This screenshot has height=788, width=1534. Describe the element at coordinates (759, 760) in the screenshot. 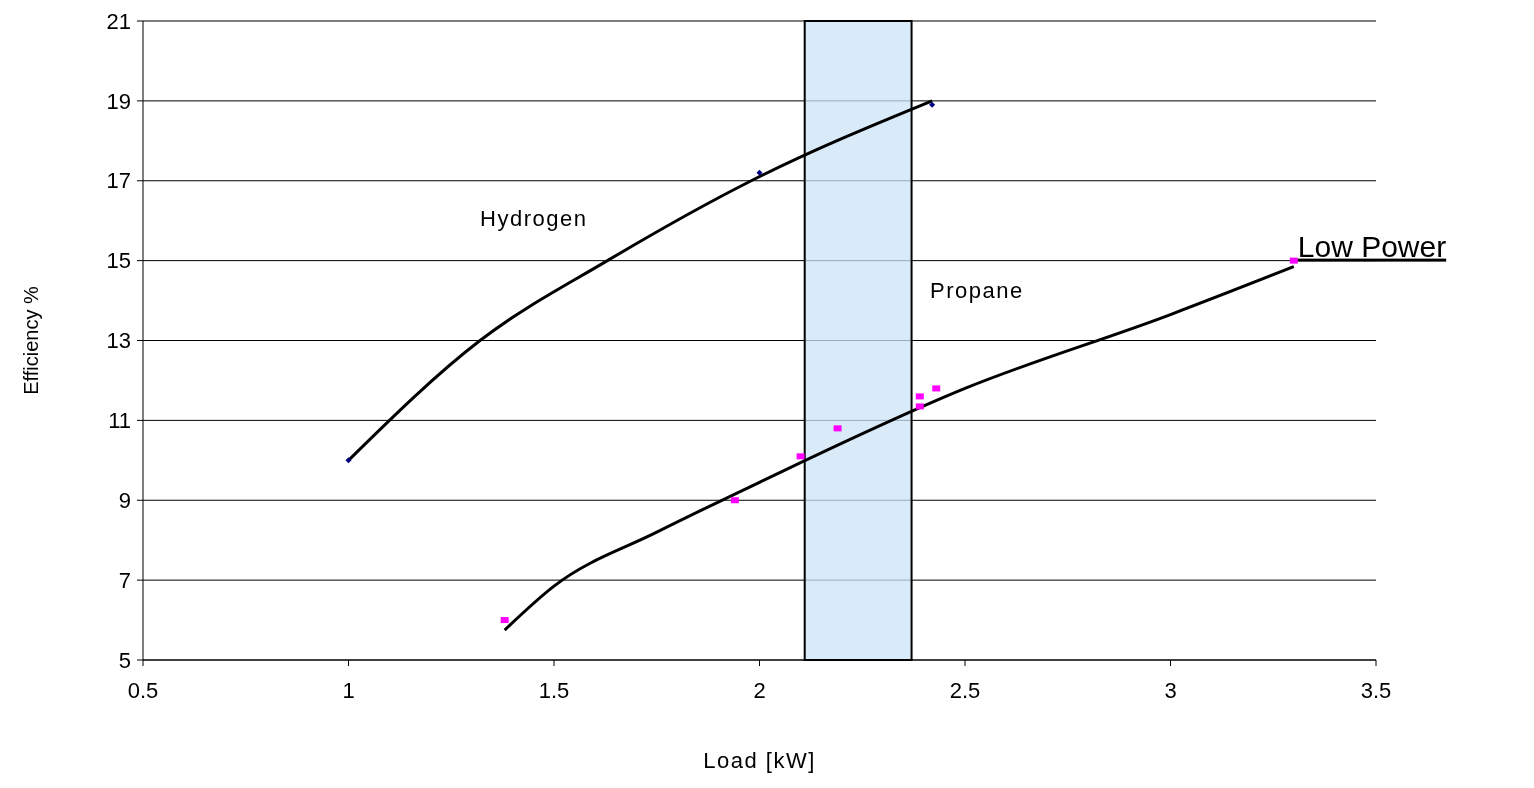

I see `x-axis-title: Load [kW]` at that location.